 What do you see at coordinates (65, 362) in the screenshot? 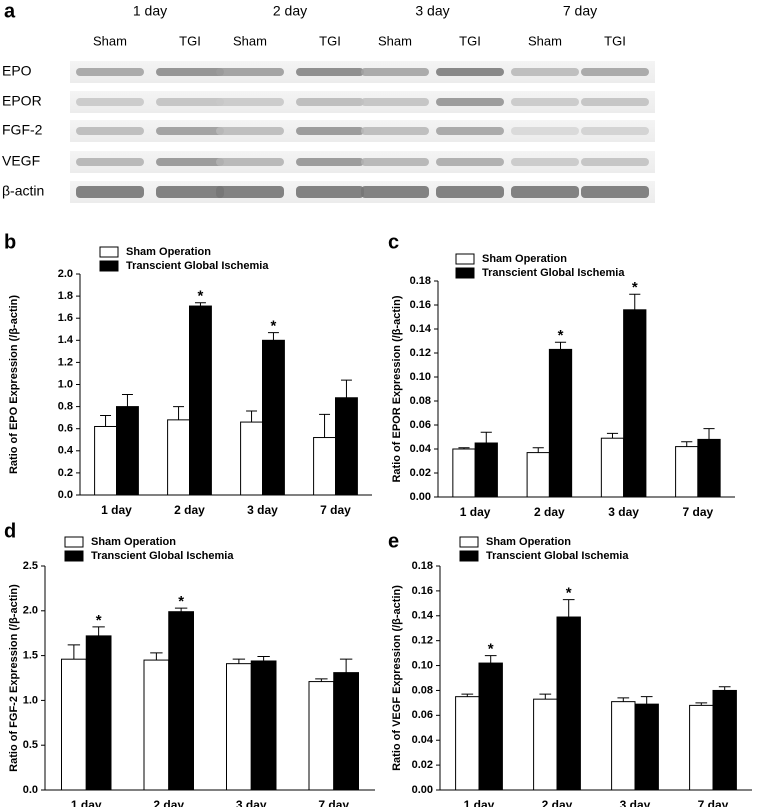
I see `y-tick-label: 1.2` at bounding box center [65, 362].